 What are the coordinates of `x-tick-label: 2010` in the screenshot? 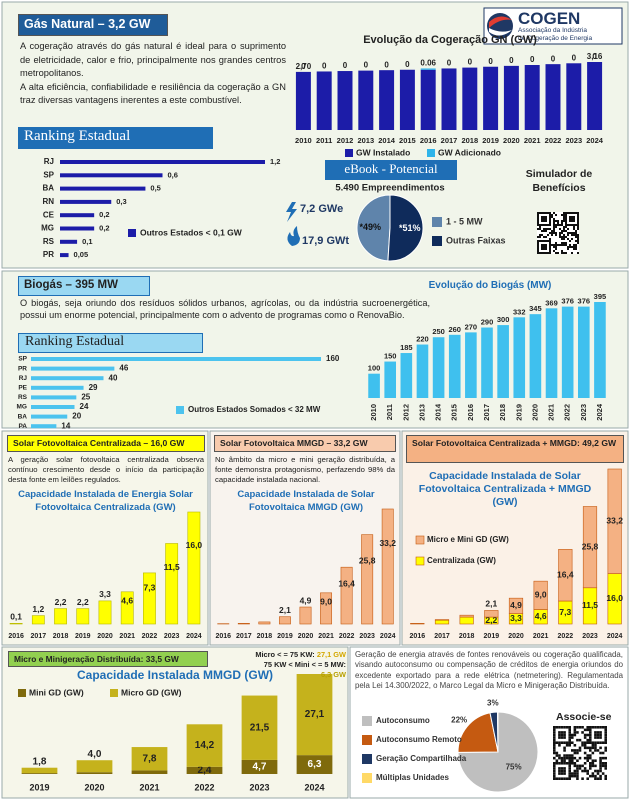 It's located at (303, 140).